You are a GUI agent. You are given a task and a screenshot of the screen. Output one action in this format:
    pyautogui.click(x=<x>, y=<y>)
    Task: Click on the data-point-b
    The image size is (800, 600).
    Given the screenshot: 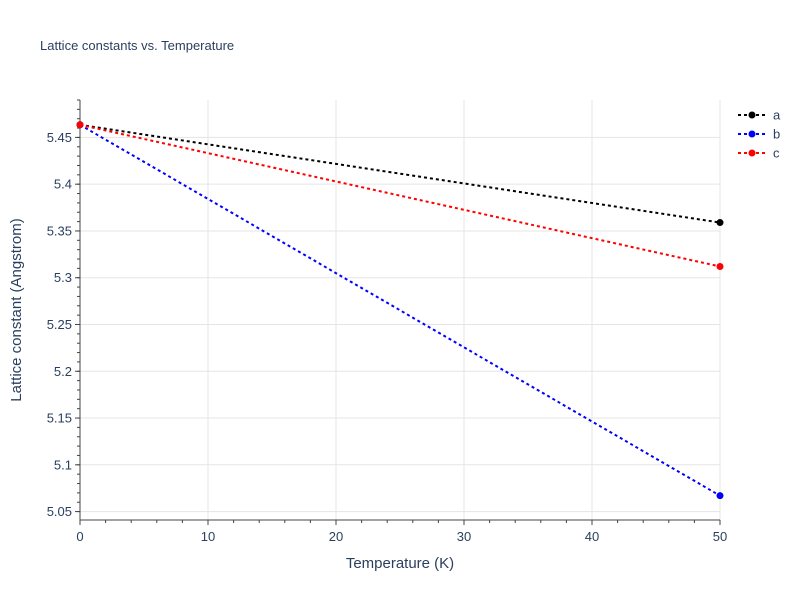 What is the action you would take?
    pyautogui.click(x=720, y=496)
    